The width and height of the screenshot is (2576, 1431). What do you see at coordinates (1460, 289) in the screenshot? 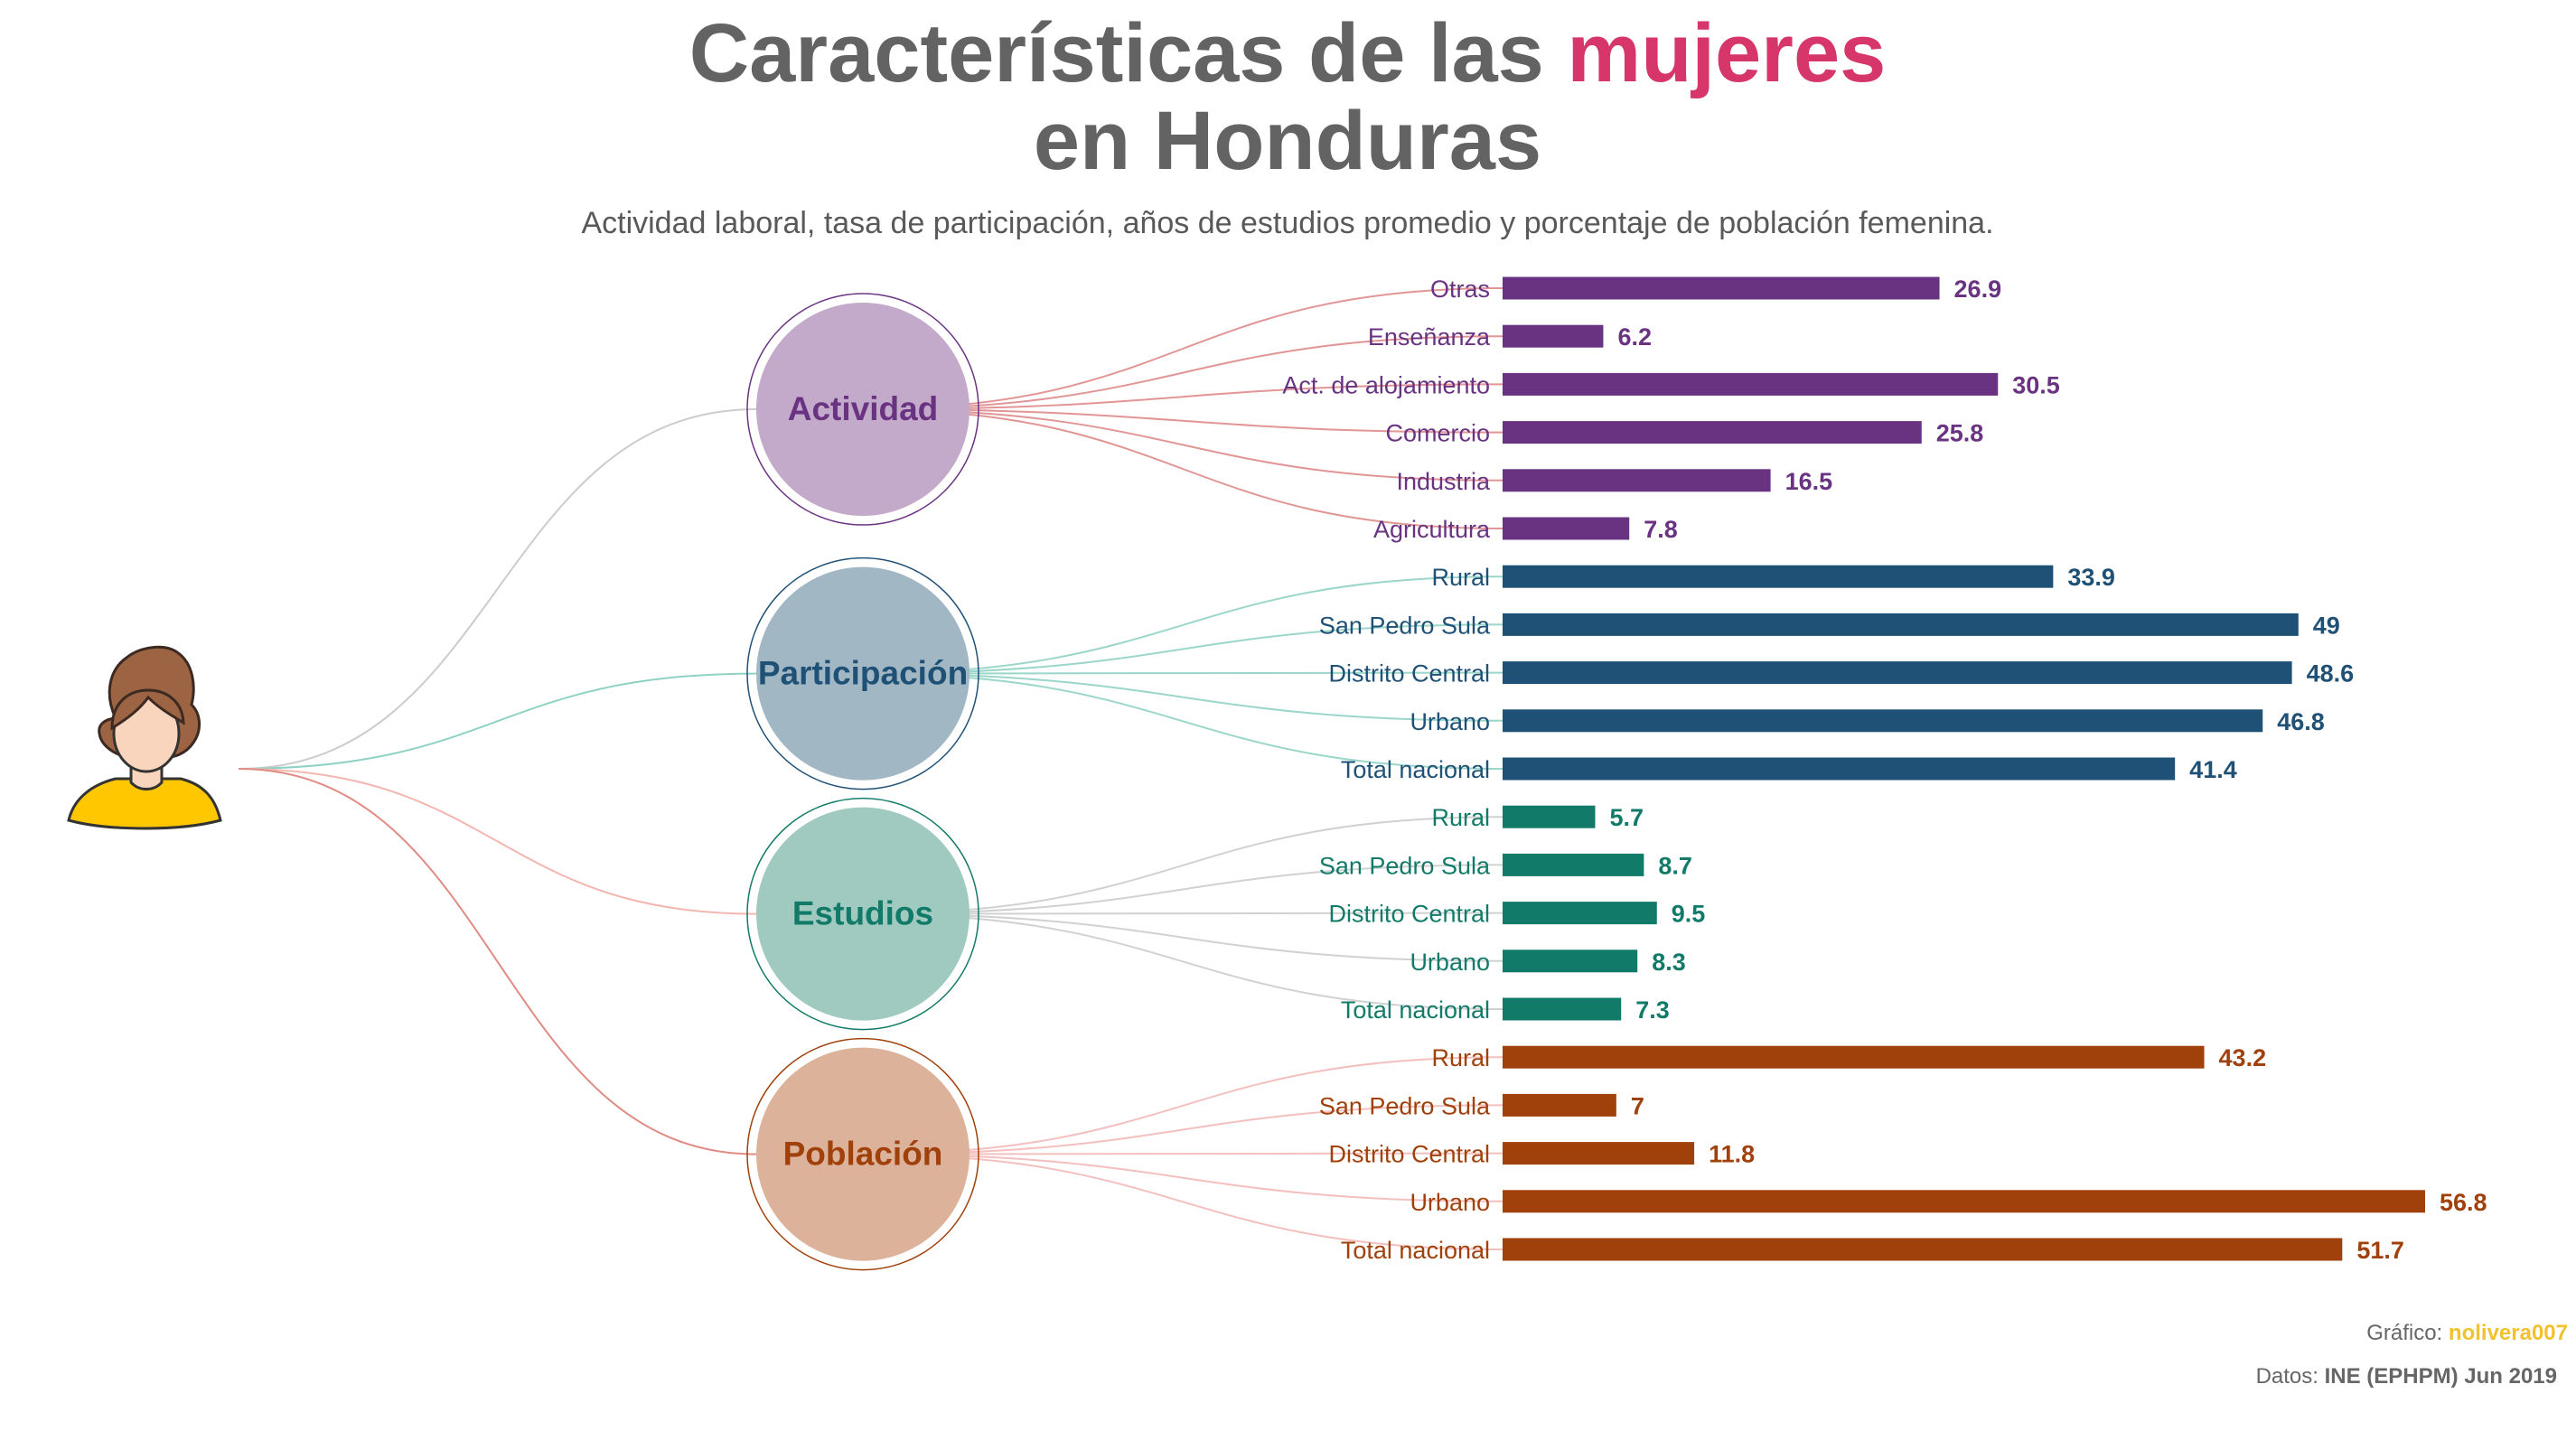
I see `category-label-0-0: Otras` at bounding box center [1460, 289].